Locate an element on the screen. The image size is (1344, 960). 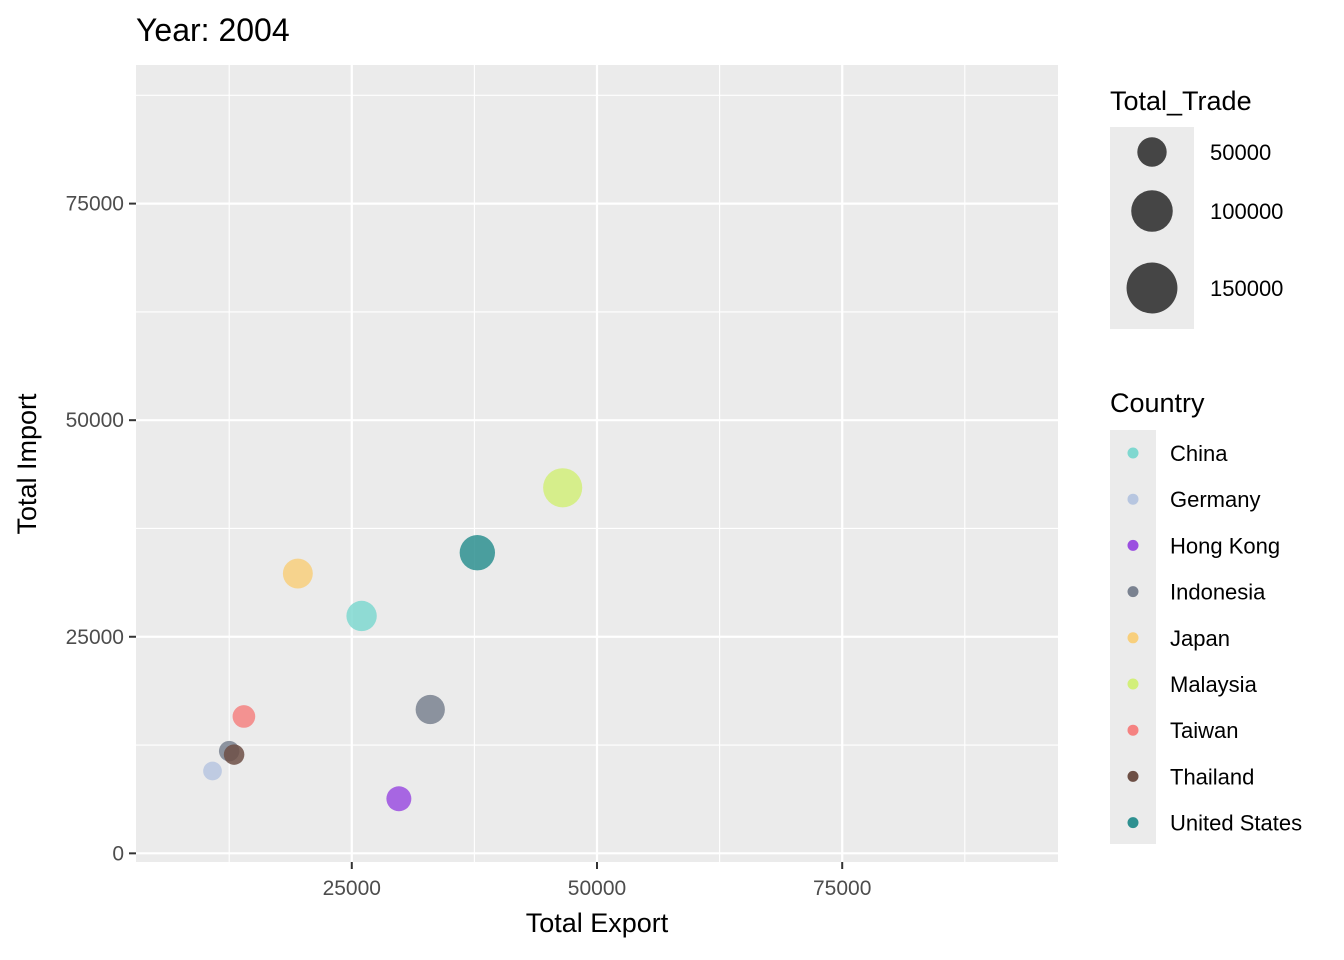
color-legend-label: Germany is located at coordinates (1215, 499).